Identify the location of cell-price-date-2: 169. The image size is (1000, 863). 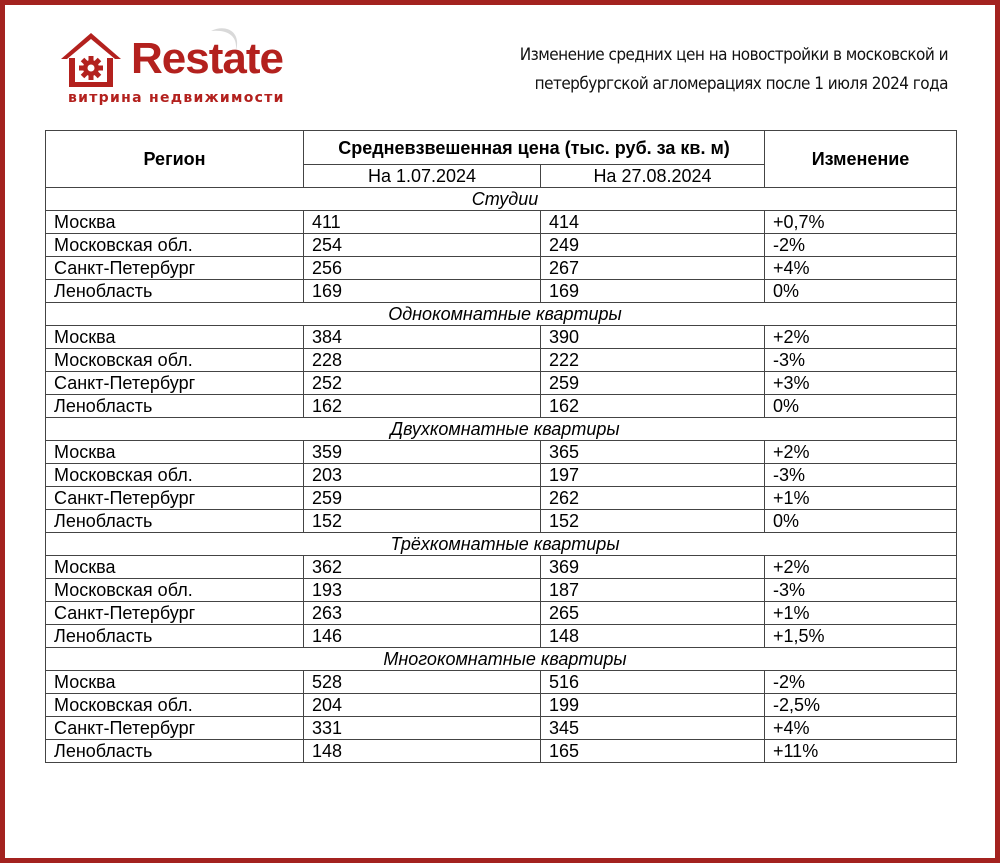
(652, 291).